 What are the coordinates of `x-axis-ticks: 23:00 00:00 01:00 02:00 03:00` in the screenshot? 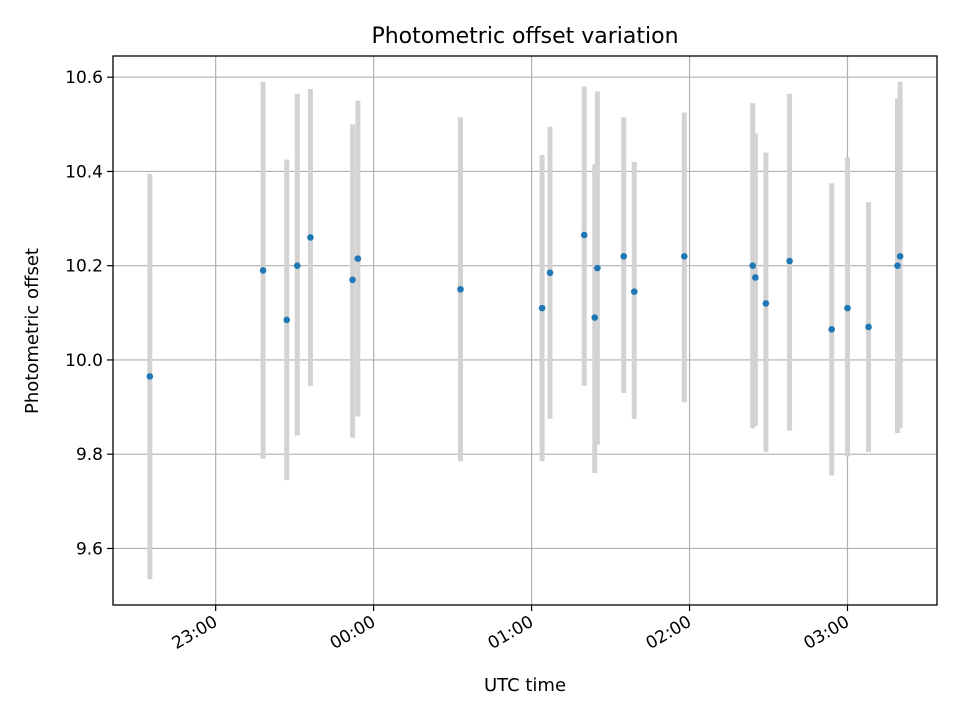 It's located at (511, 629).